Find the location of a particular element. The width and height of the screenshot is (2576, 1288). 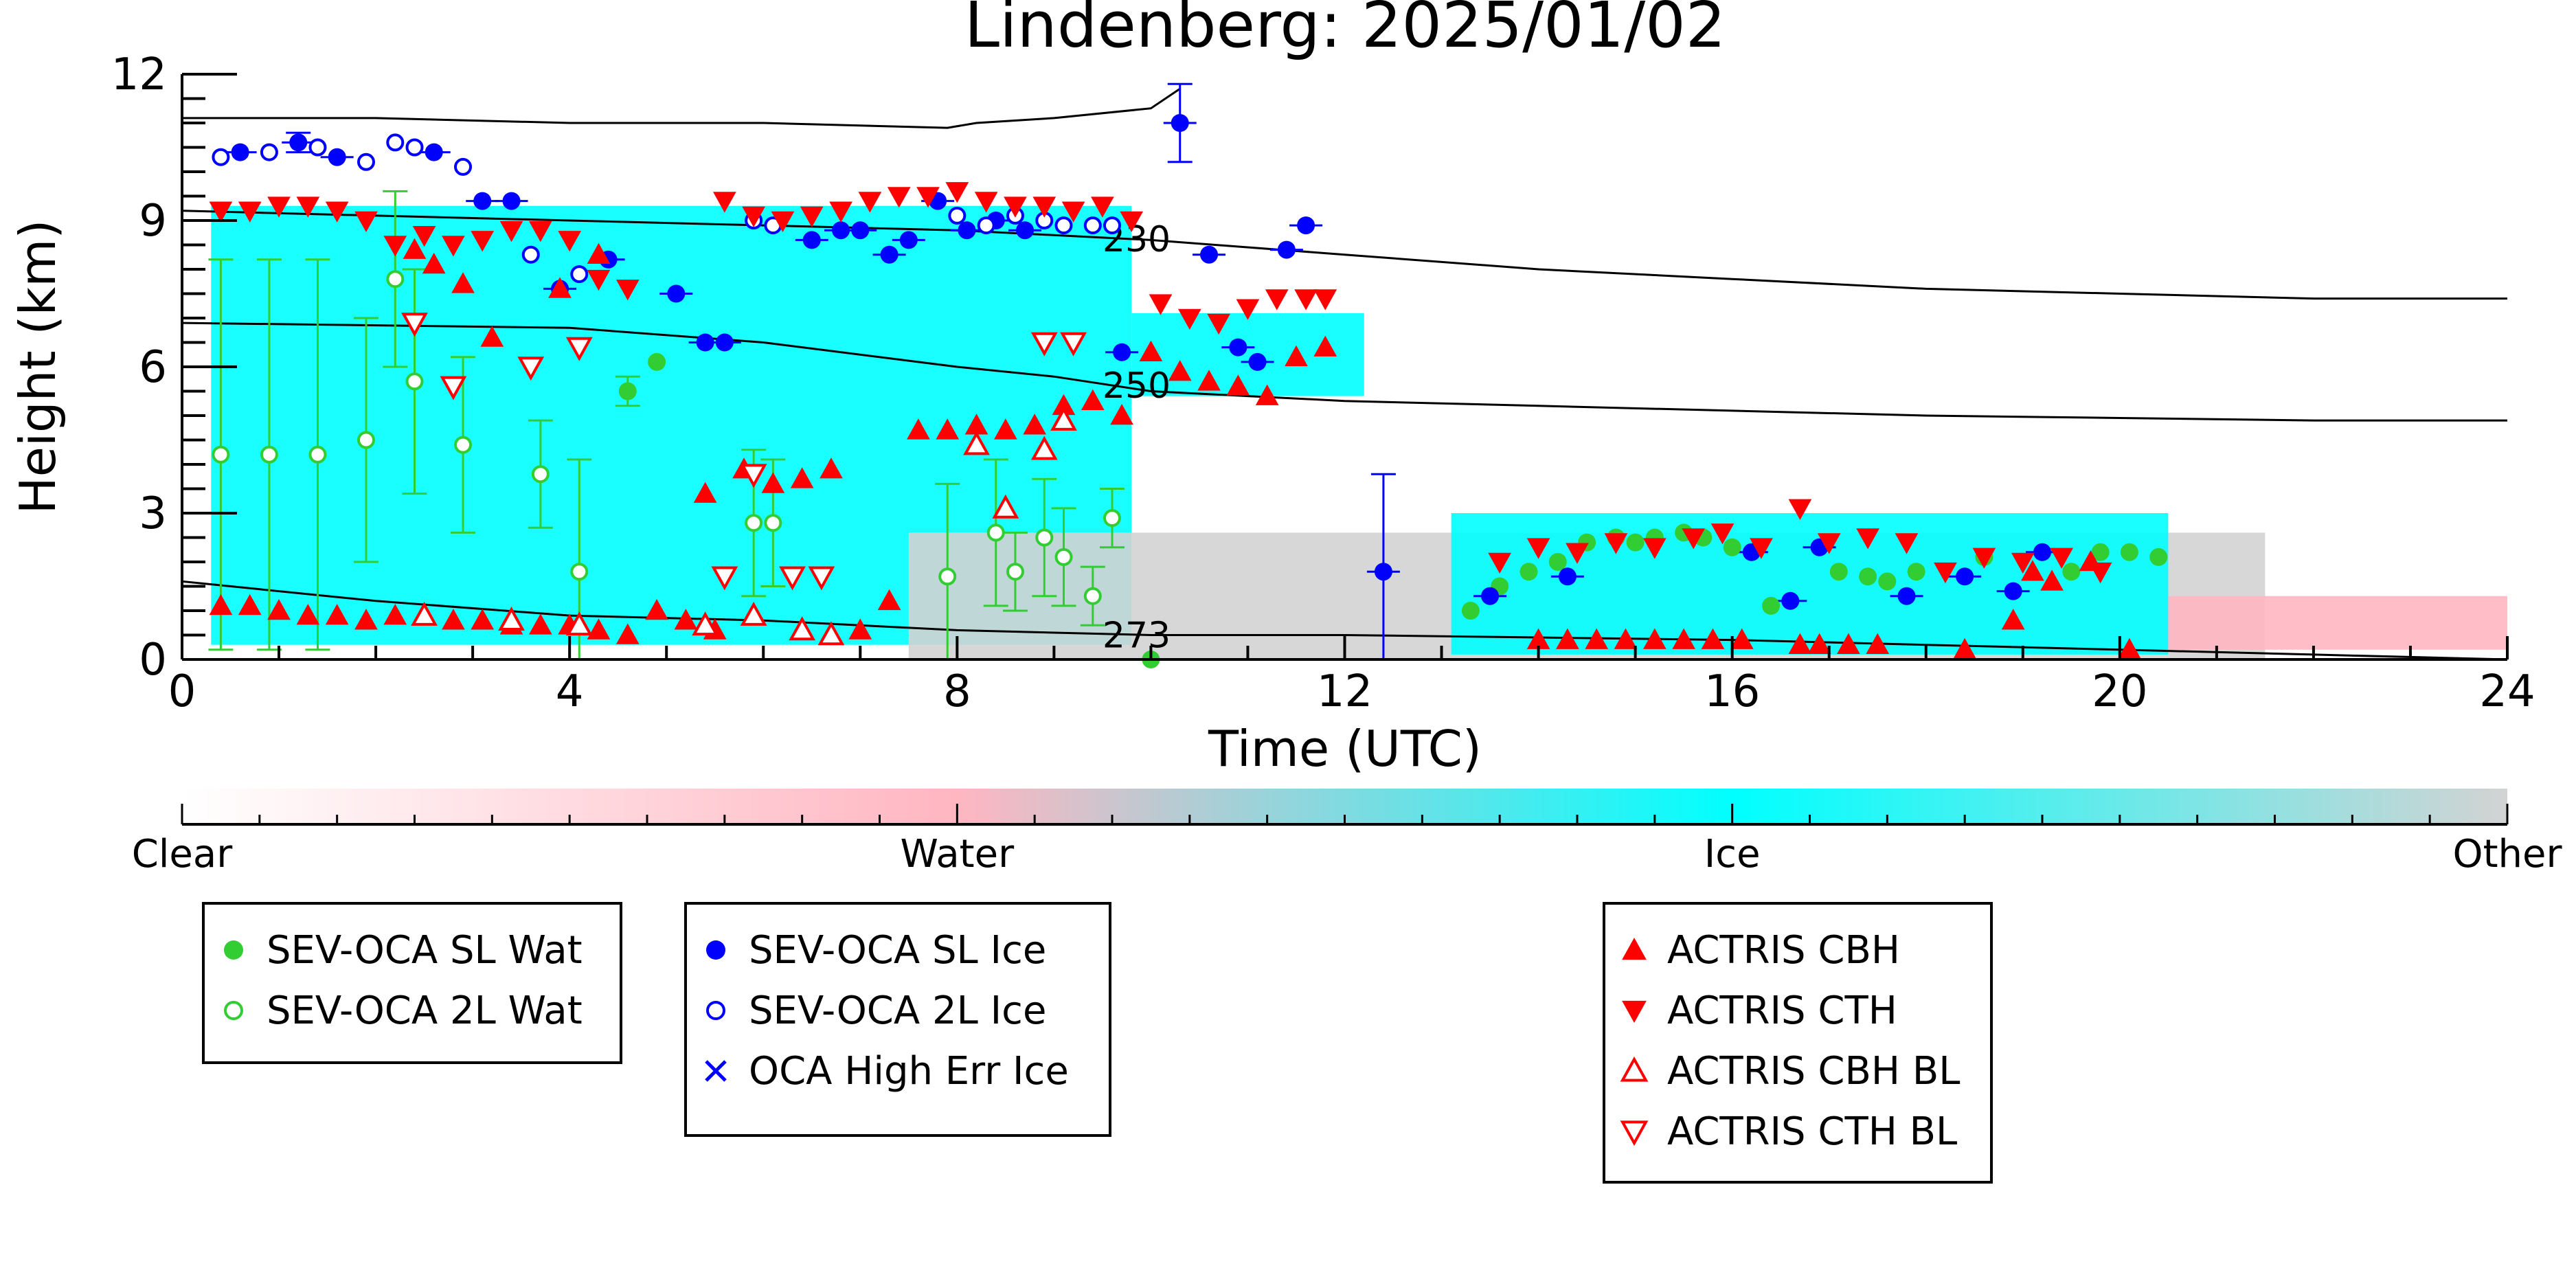

legend-label: OCA High Err Ice is located at coordinates (909, 1071).